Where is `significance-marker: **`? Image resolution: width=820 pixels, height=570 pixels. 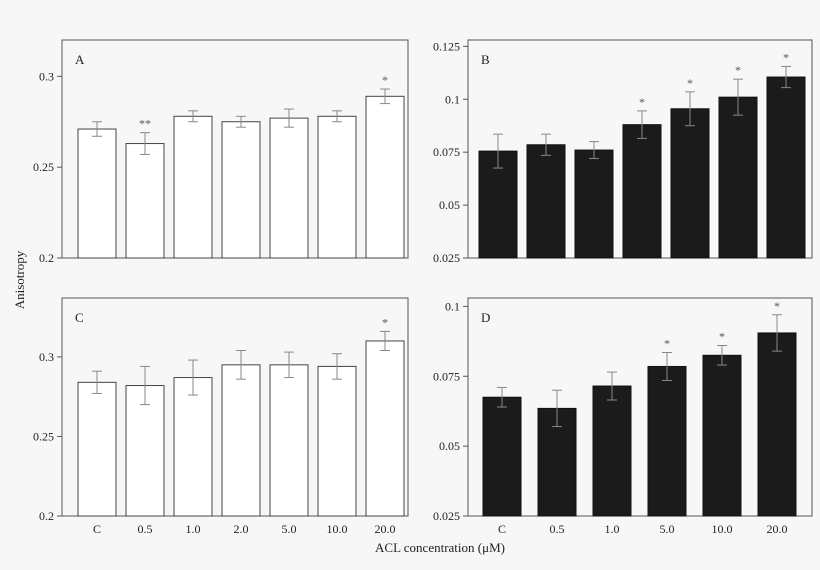
significance-marker: ** is located at coordinates (145, 124).